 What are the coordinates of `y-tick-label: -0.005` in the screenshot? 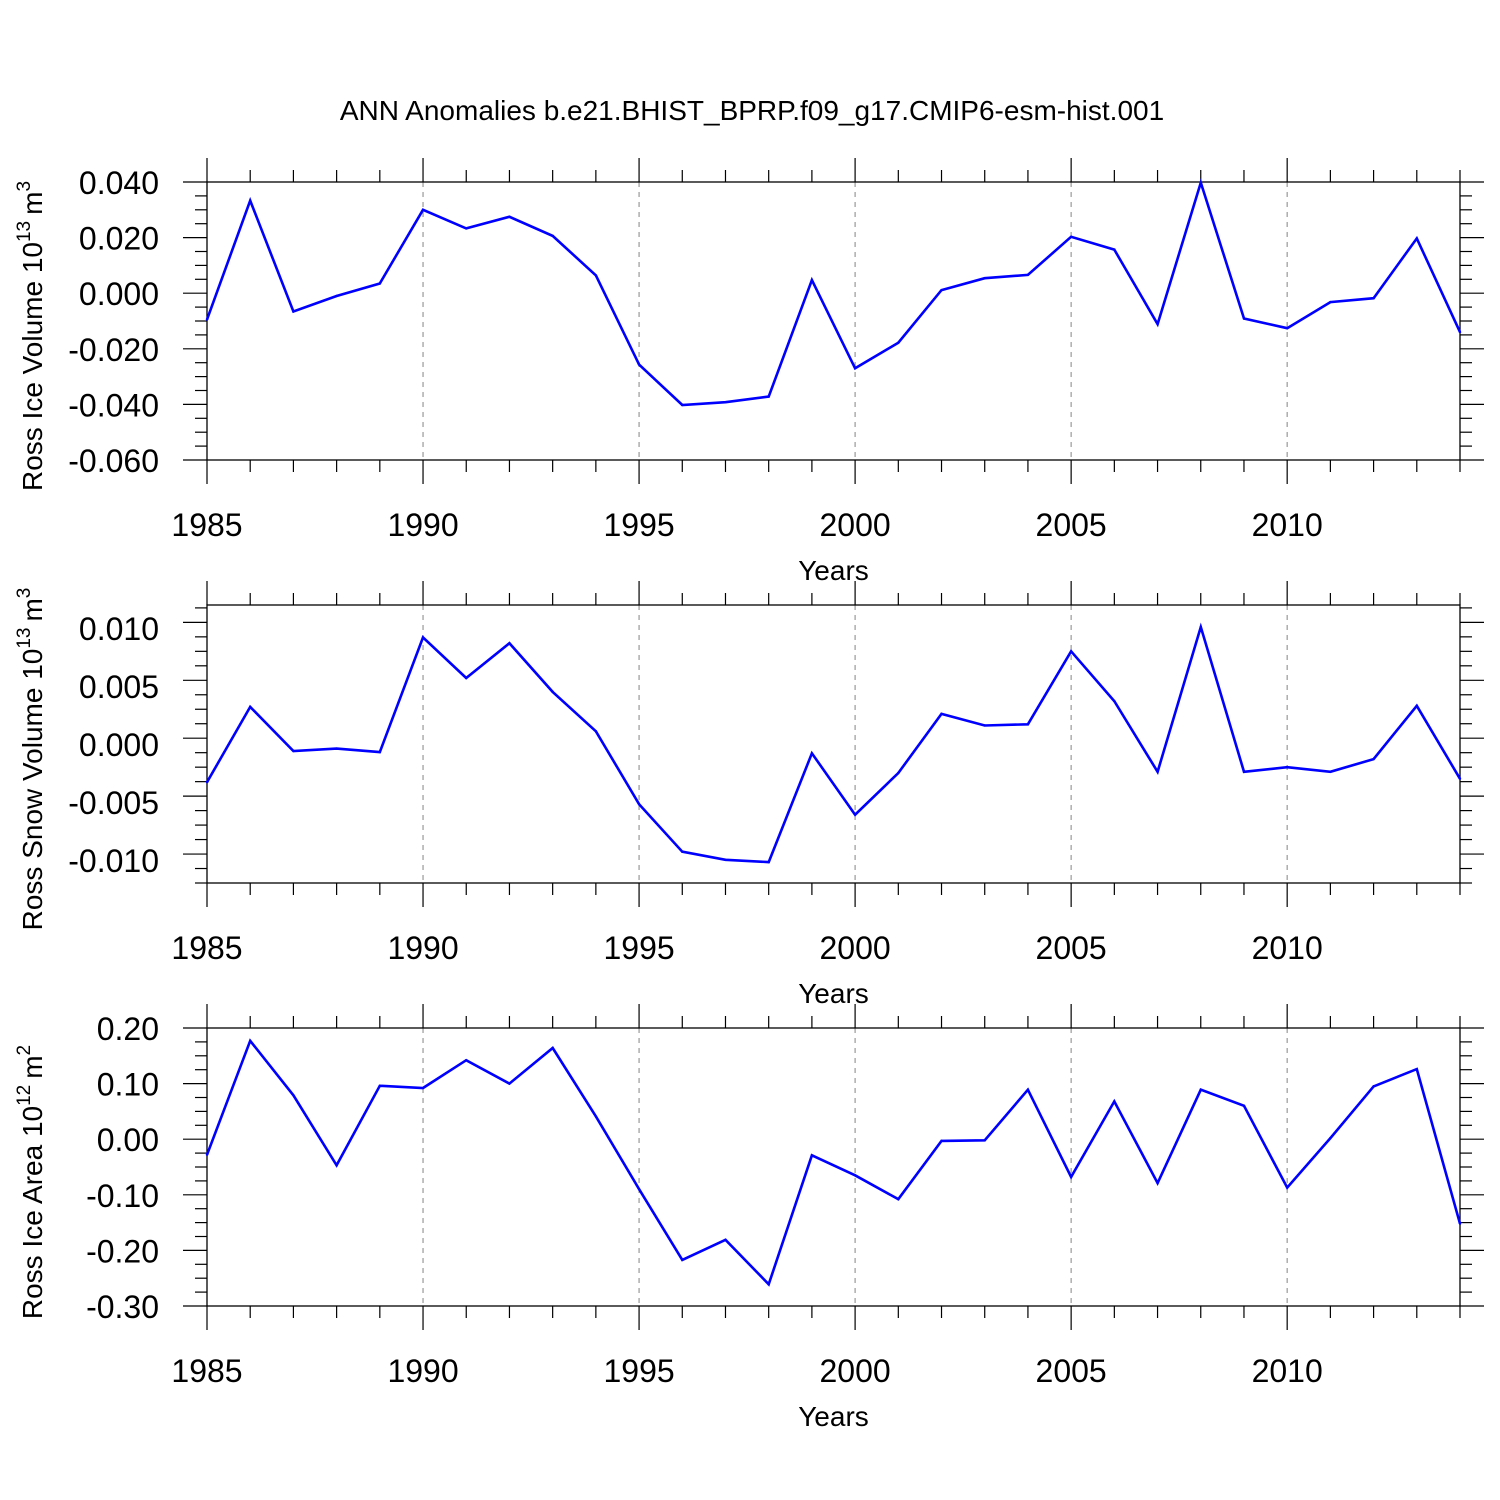 It's located at (113, 803).